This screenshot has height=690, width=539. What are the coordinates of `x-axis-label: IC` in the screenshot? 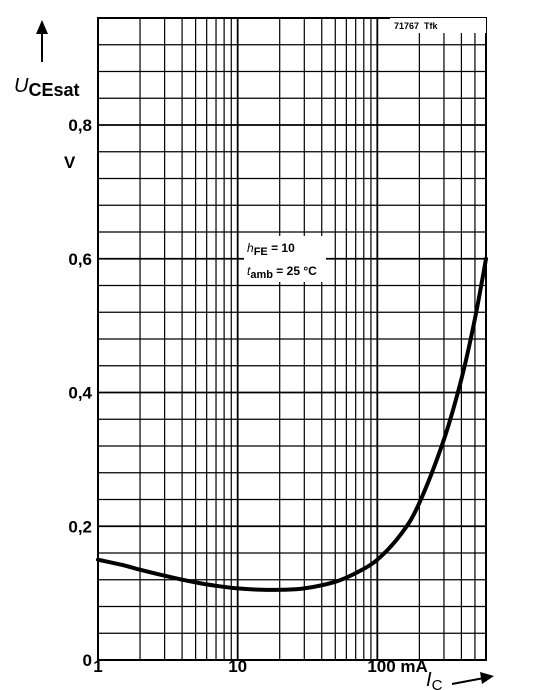 It's located at (460, 679).